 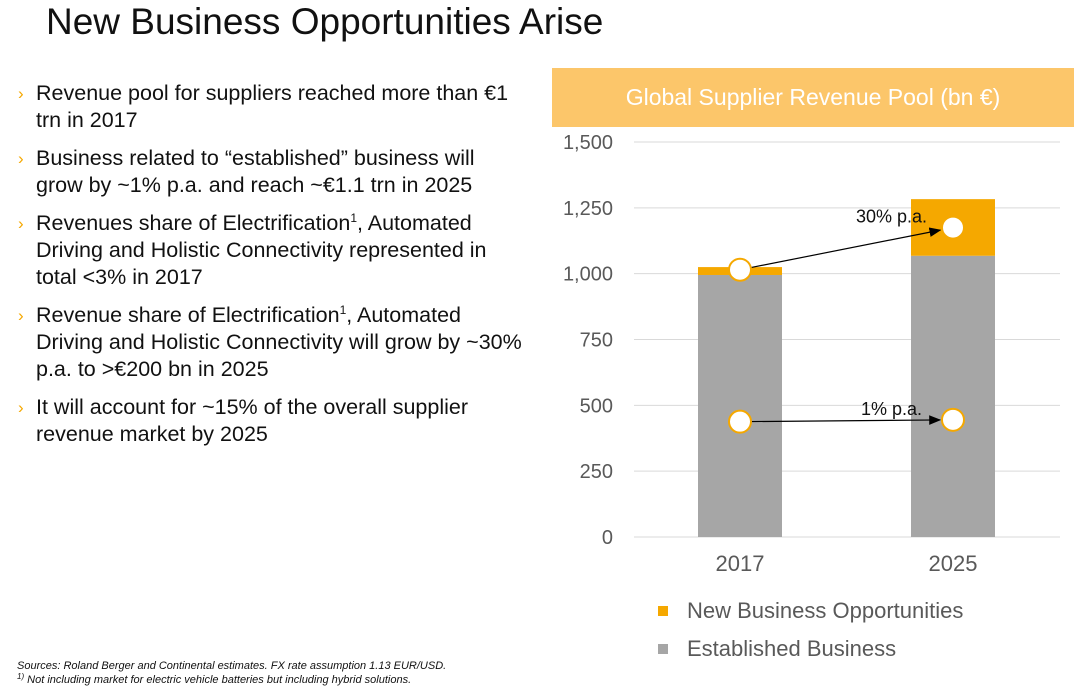 I want to click on chart-title: Global Supplier Revenue Pool (bn €), so click(x=813, y=97).